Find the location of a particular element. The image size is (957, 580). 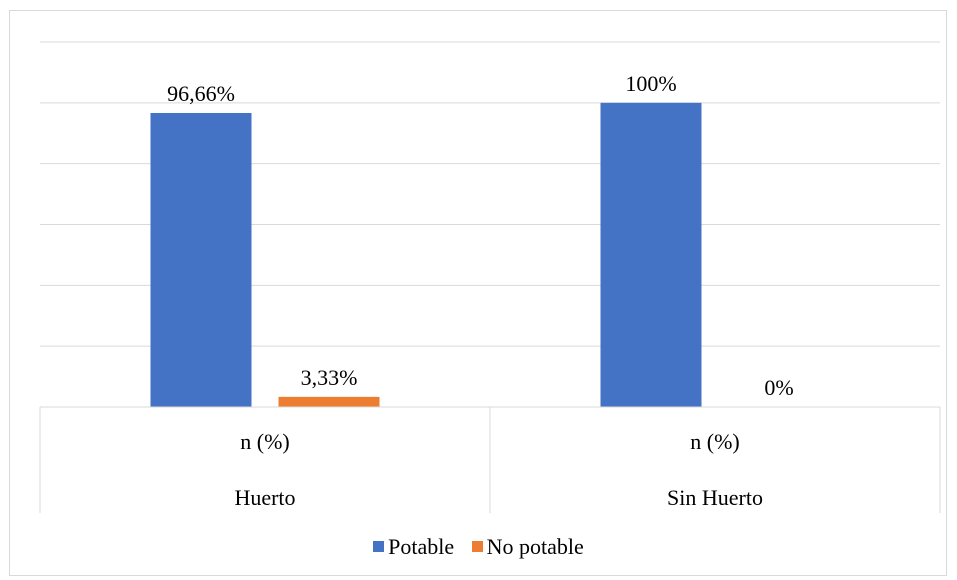

legend-label-no-potable: No potable is located at coordinates (535, 546).